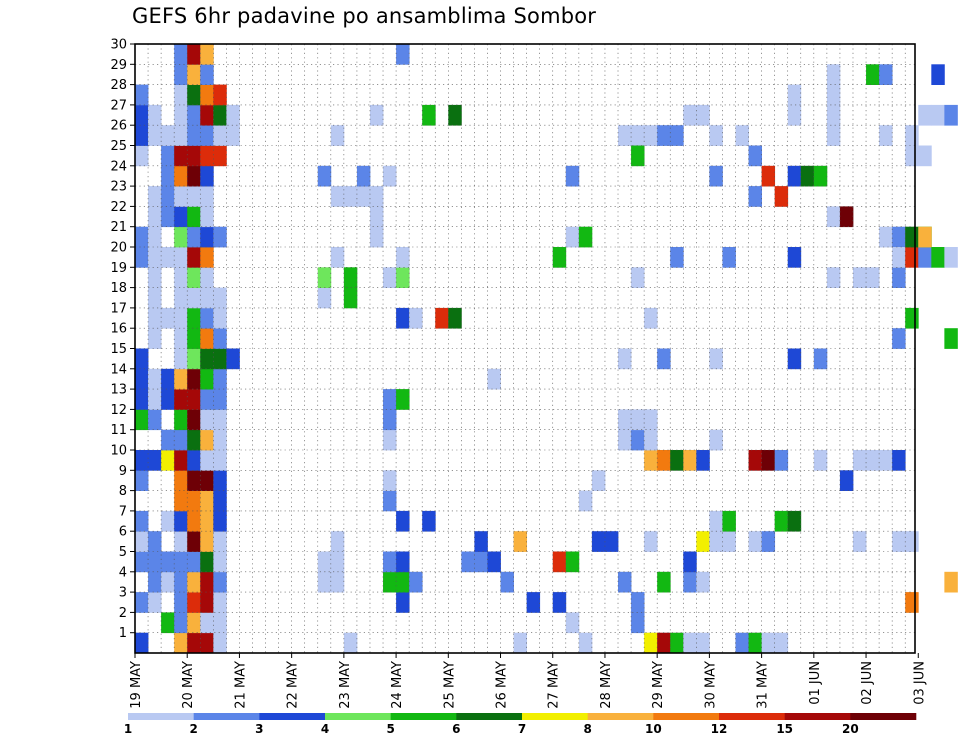  Describe the element at coordinates (118, 207) in the screenshot. I see `y-tick-label: 22` at that location.